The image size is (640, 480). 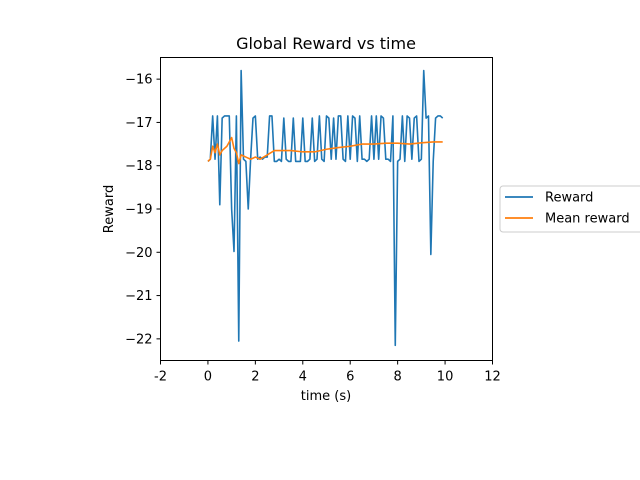 I want to click on legend-label-0: Reward, so click(x=569, y=198).